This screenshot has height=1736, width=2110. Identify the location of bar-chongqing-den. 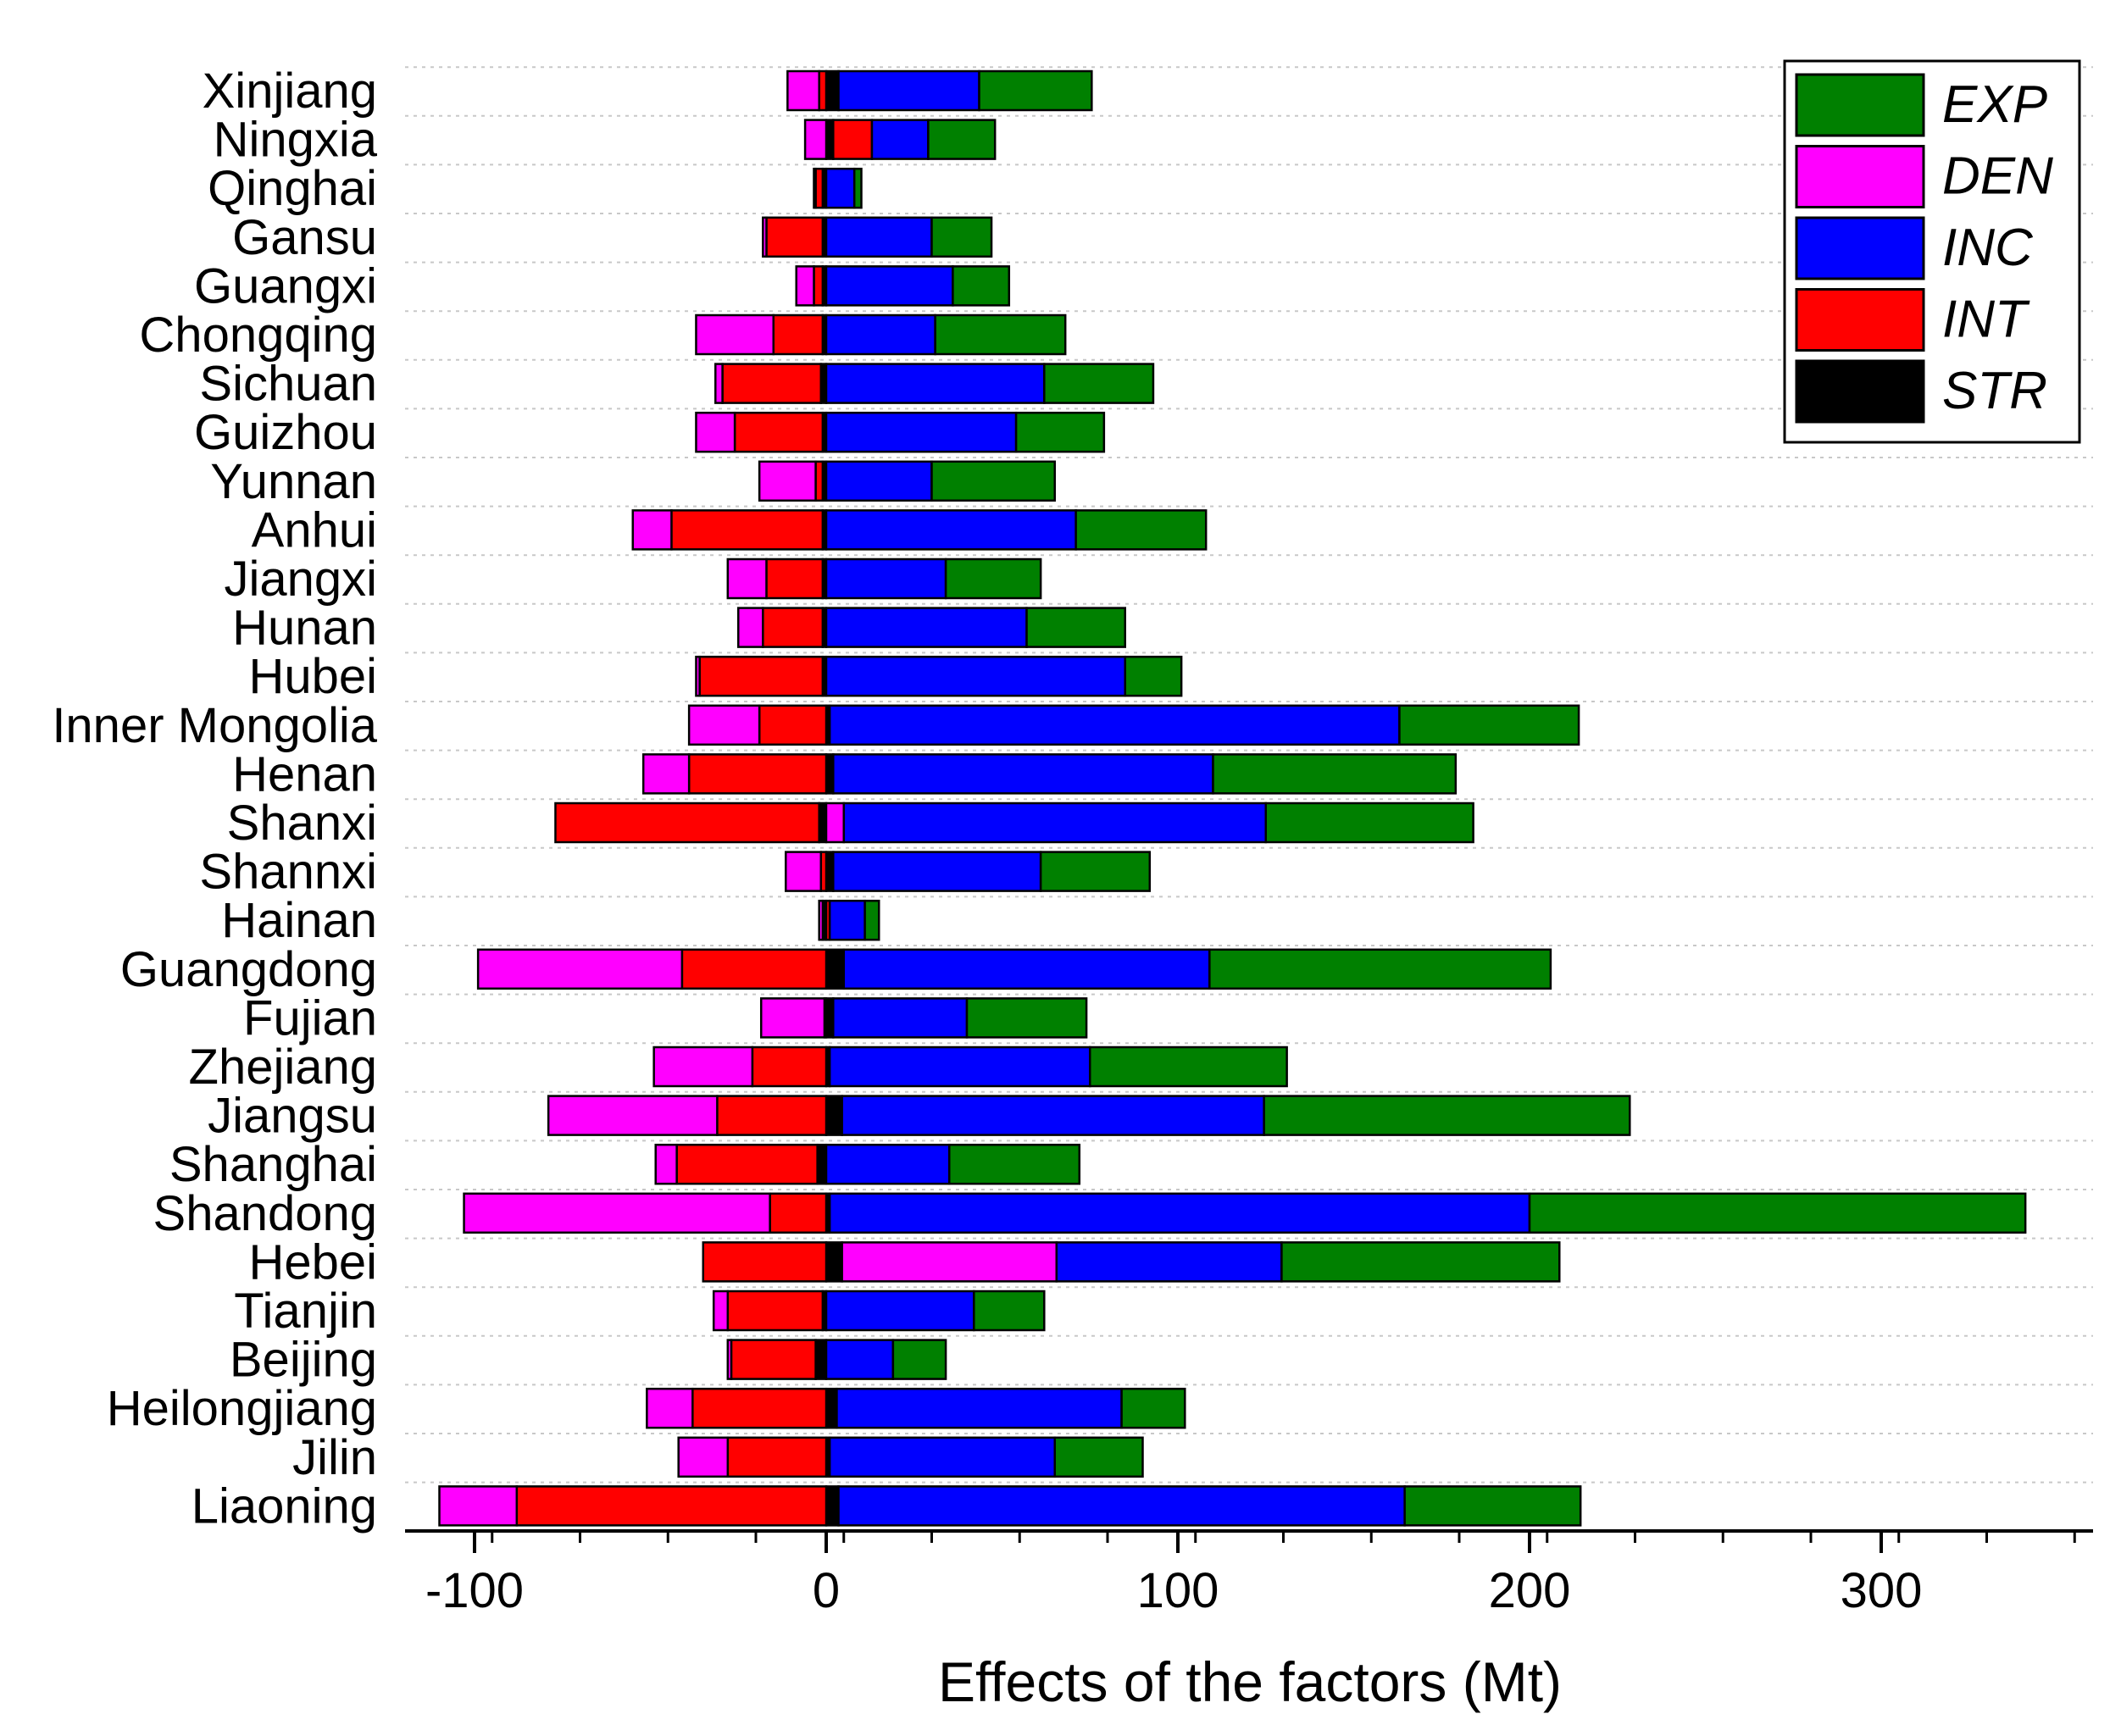
(735, 334).